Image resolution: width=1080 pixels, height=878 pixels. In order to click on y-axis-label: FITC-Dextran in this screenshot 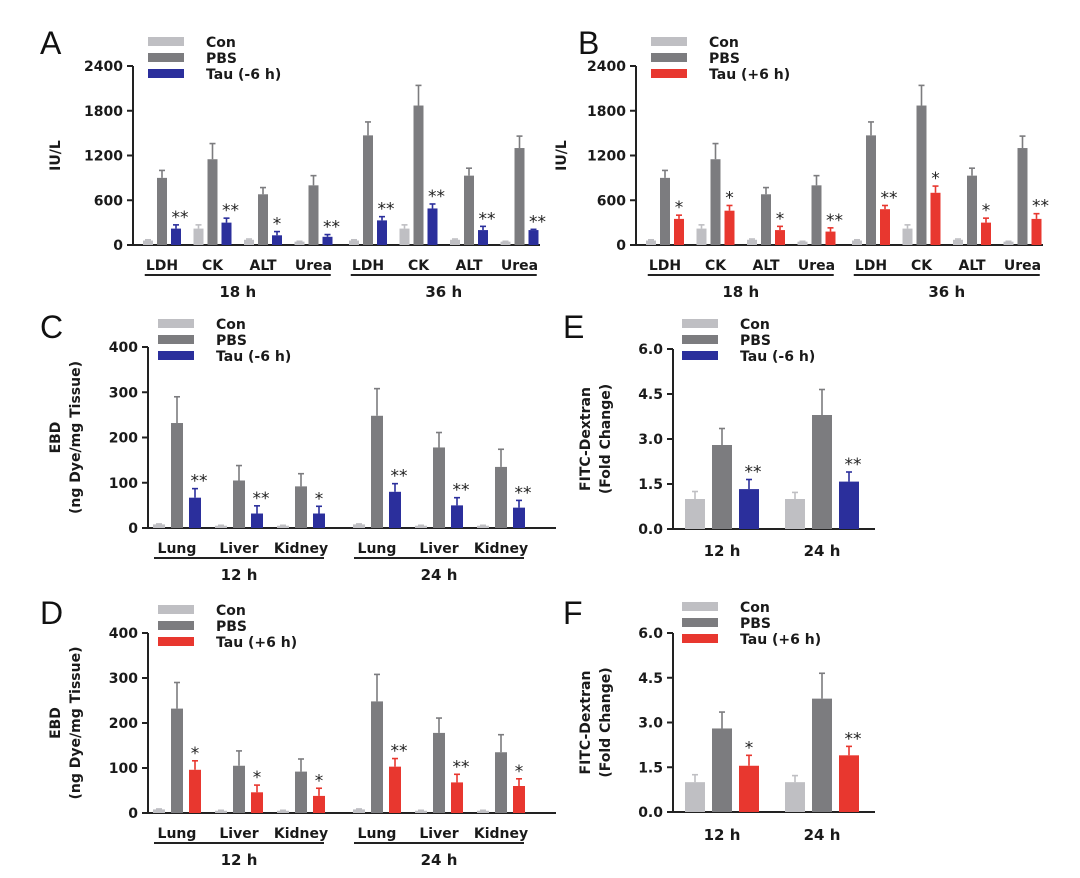, I will do `click(586, 723)`.